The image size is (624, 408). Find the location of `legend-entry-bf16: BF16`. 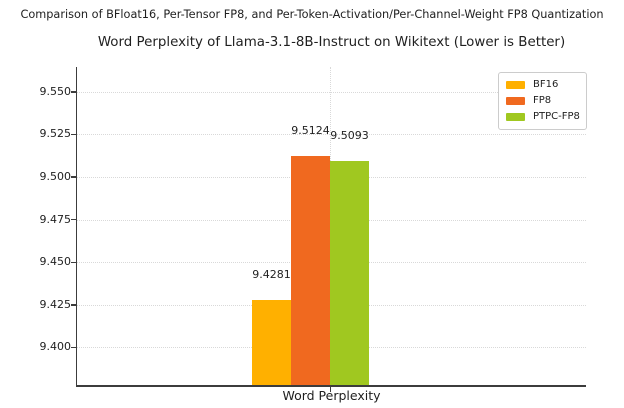

legend-entry-bf16: BF16 is located at coordinates (542, 85).